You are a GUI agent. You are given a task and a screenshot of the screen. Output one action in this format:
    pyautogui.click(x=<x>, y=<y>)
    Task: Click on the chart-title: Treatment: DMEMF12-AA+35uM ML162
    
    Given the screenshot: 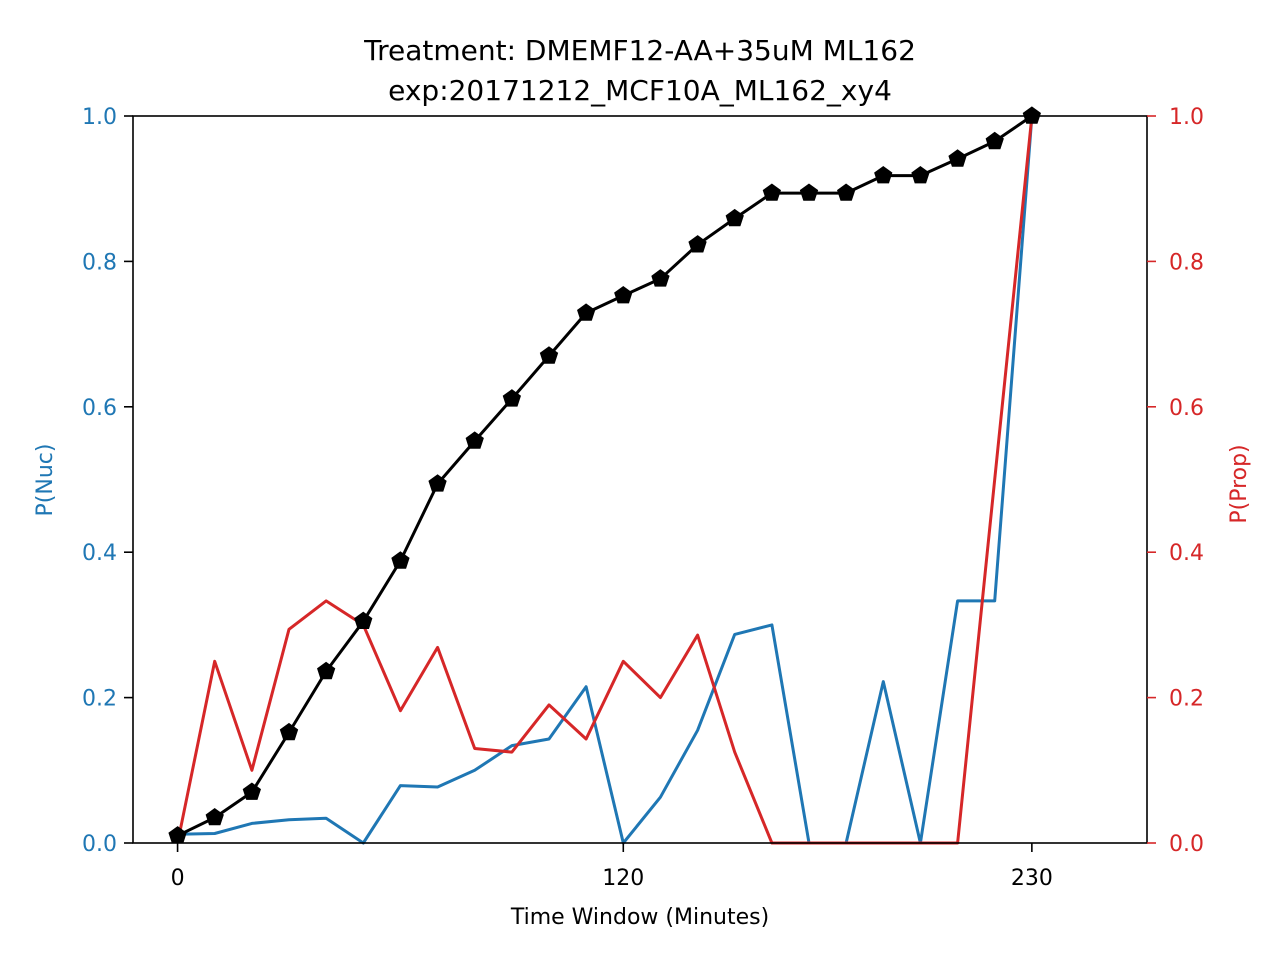 What is the action you would take?
    pyautogui.click(x=639, y=50)
    